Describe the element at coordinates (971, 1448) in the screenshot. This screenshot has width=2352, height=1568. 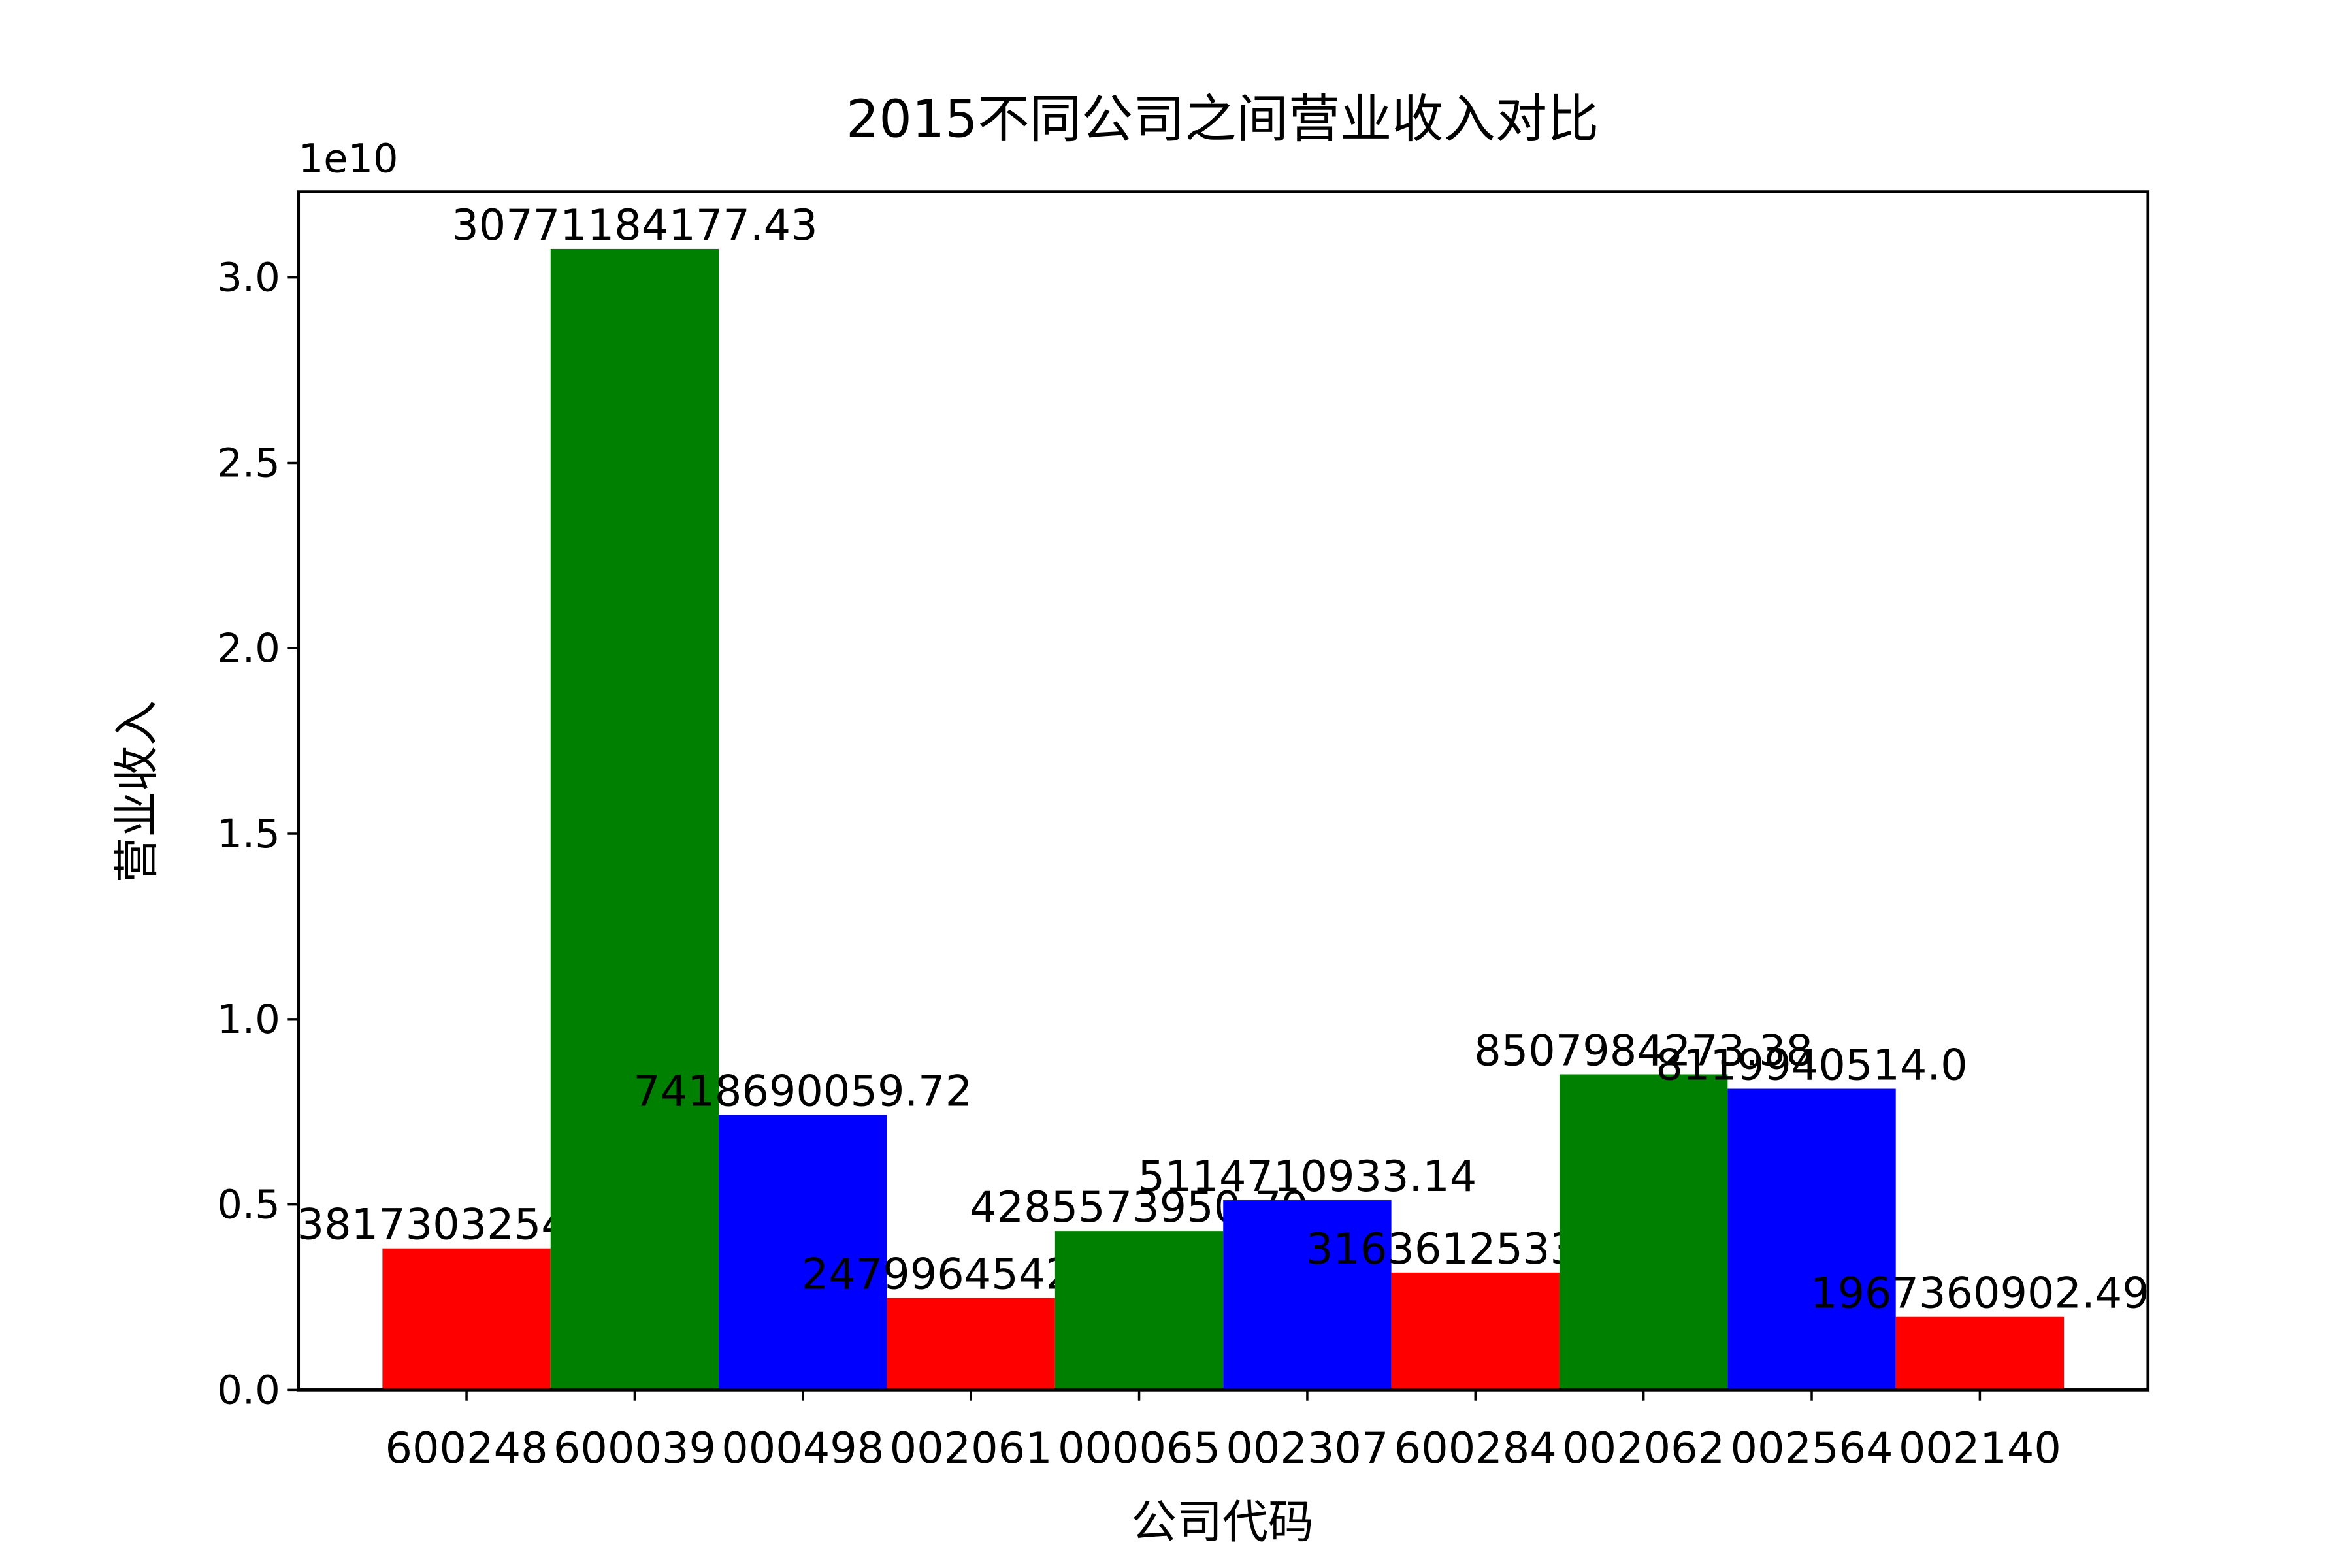
I see `x-tick-label: 002061` at that location.